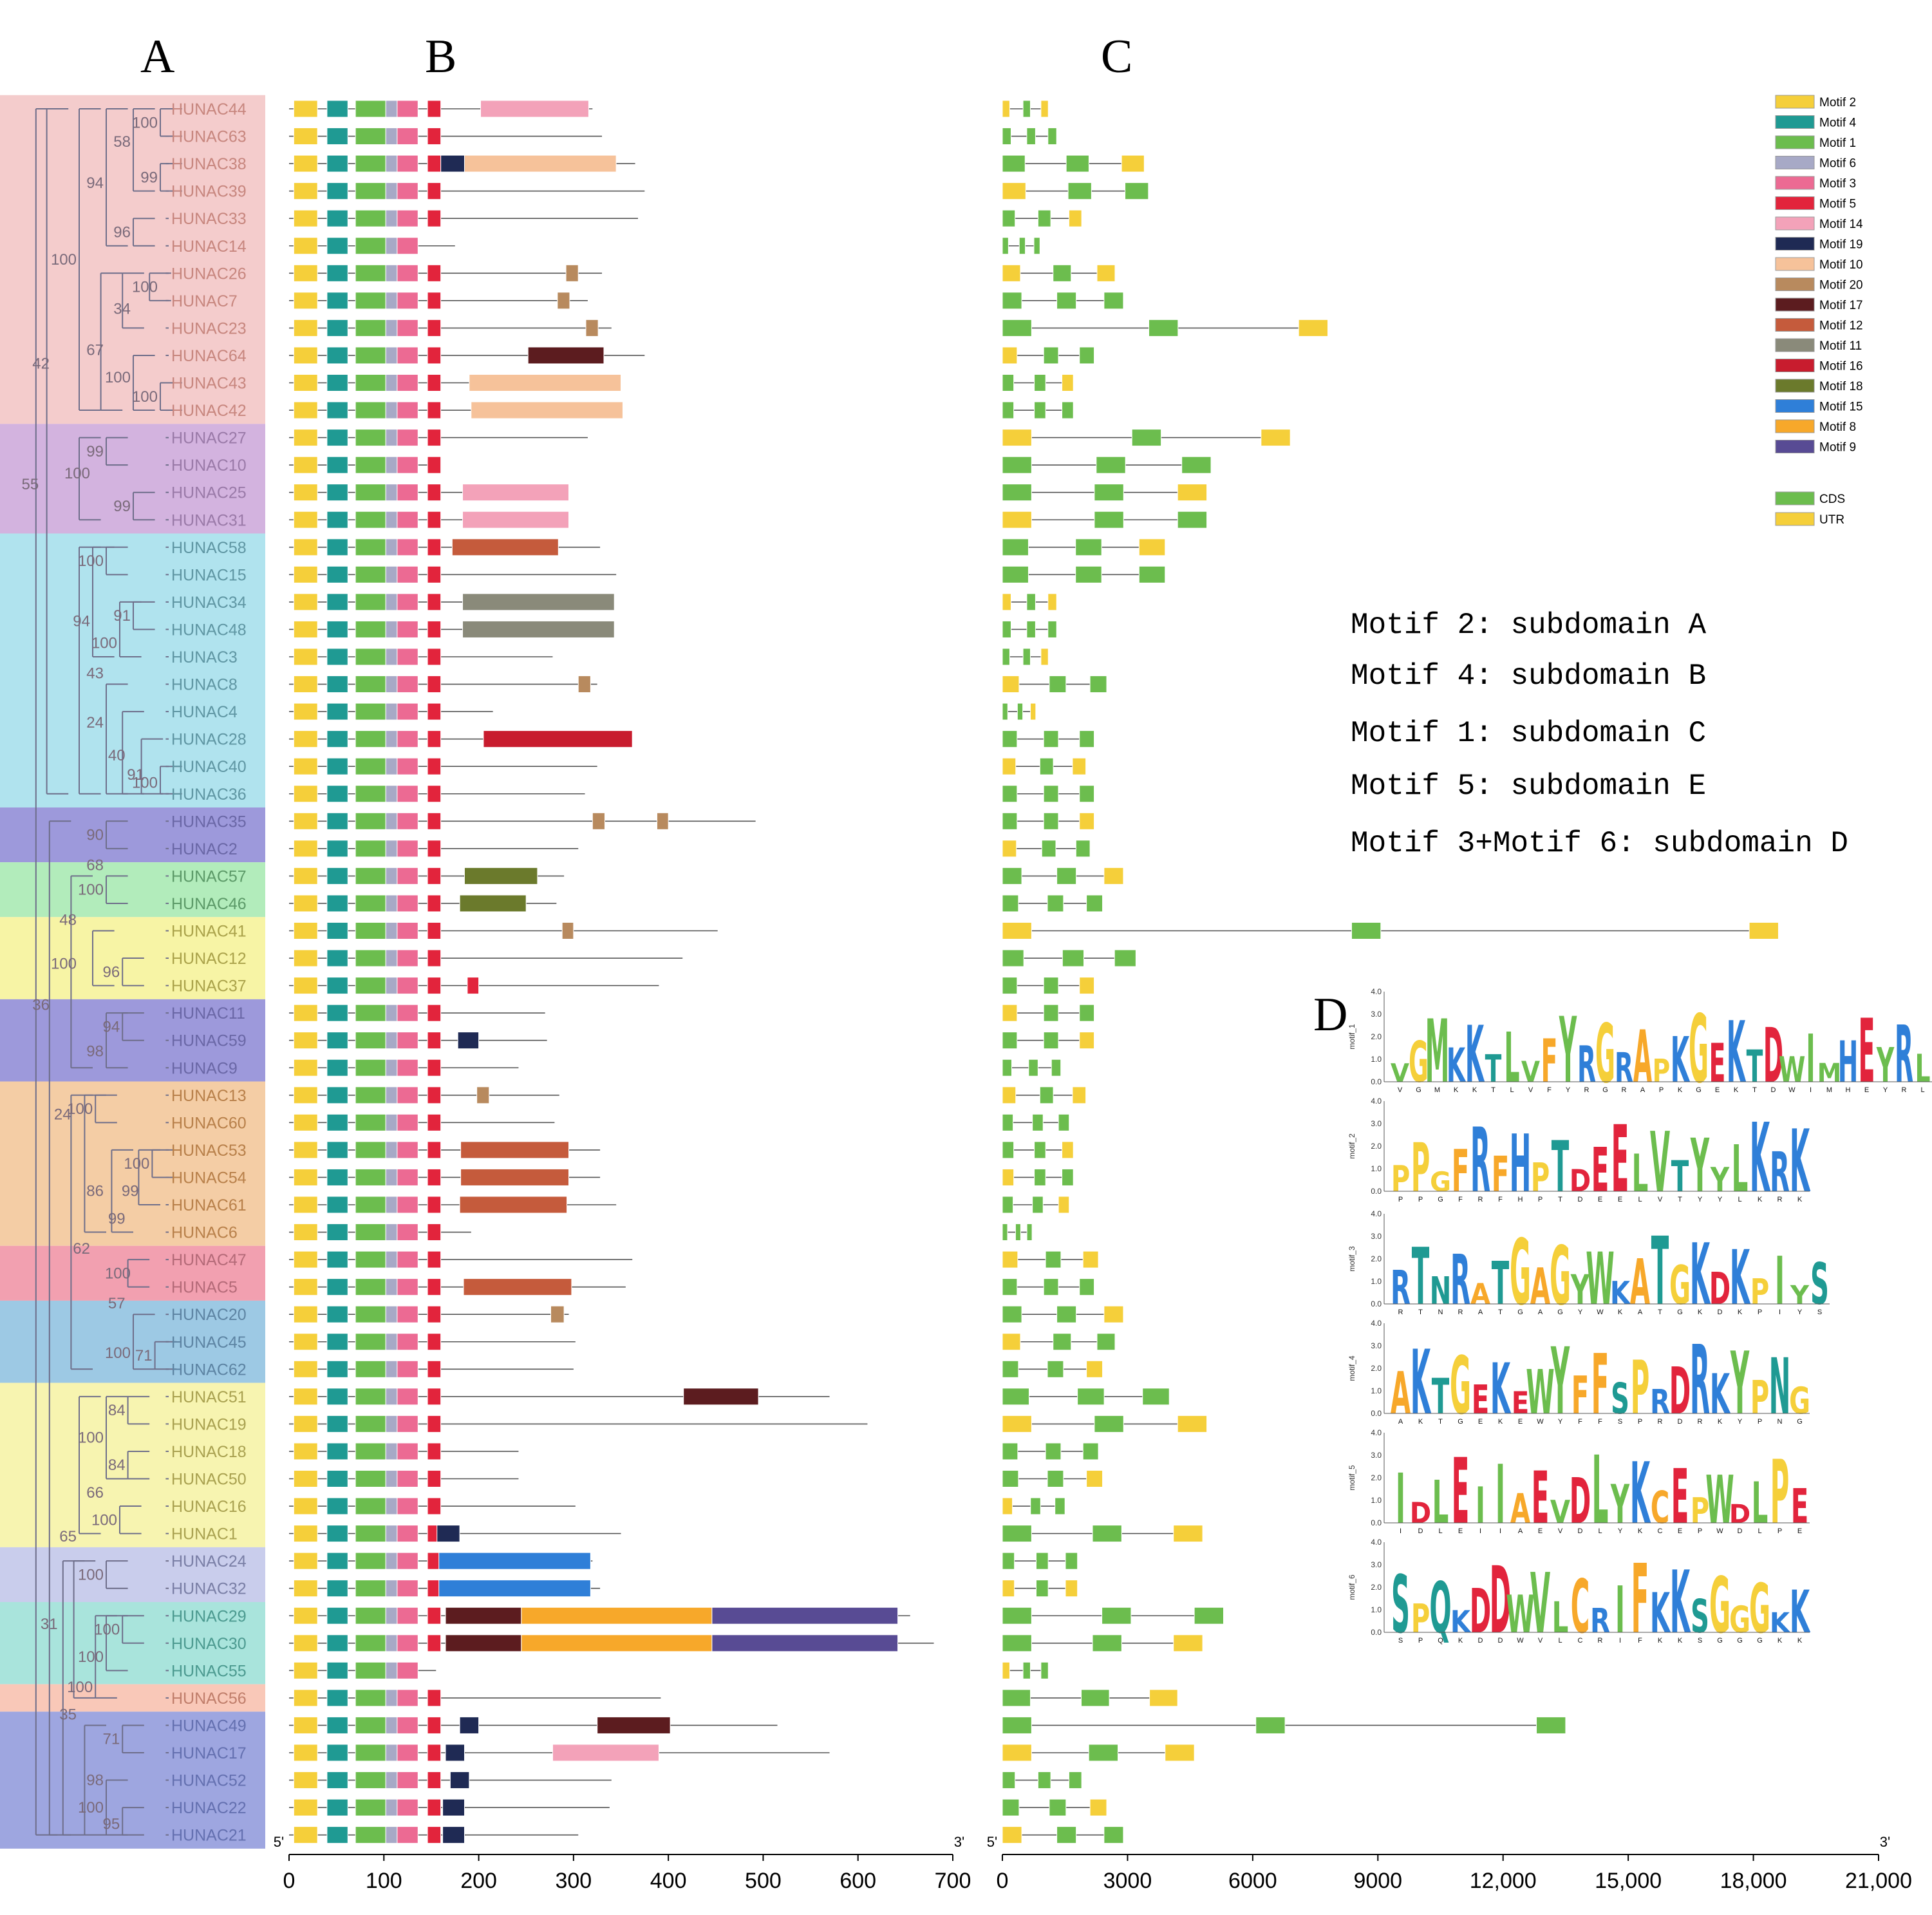  What do you see at coordinates (209, 438) in the screenshot?
I see `gene-label: HUNAC27` at bounding box center [209, 438].